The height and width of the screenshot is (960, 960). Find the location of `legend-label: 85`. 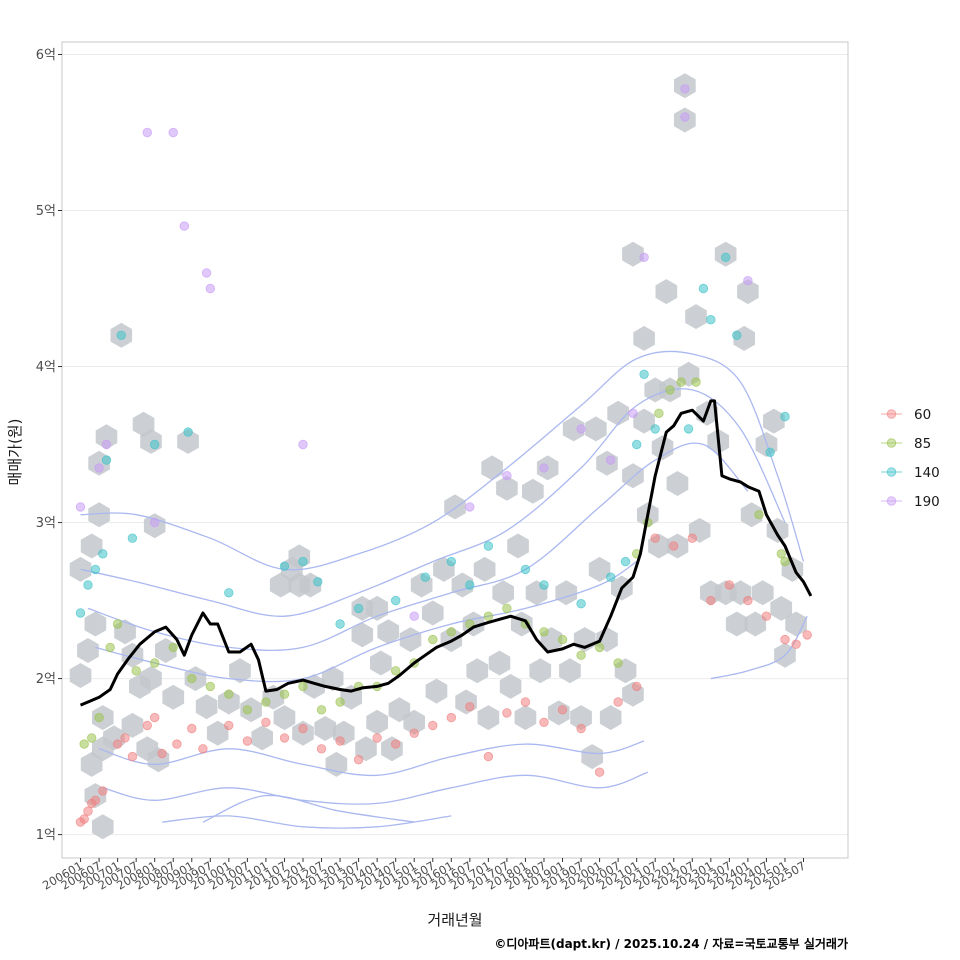

legend-label: 85 is located at coordinates (922, 444).